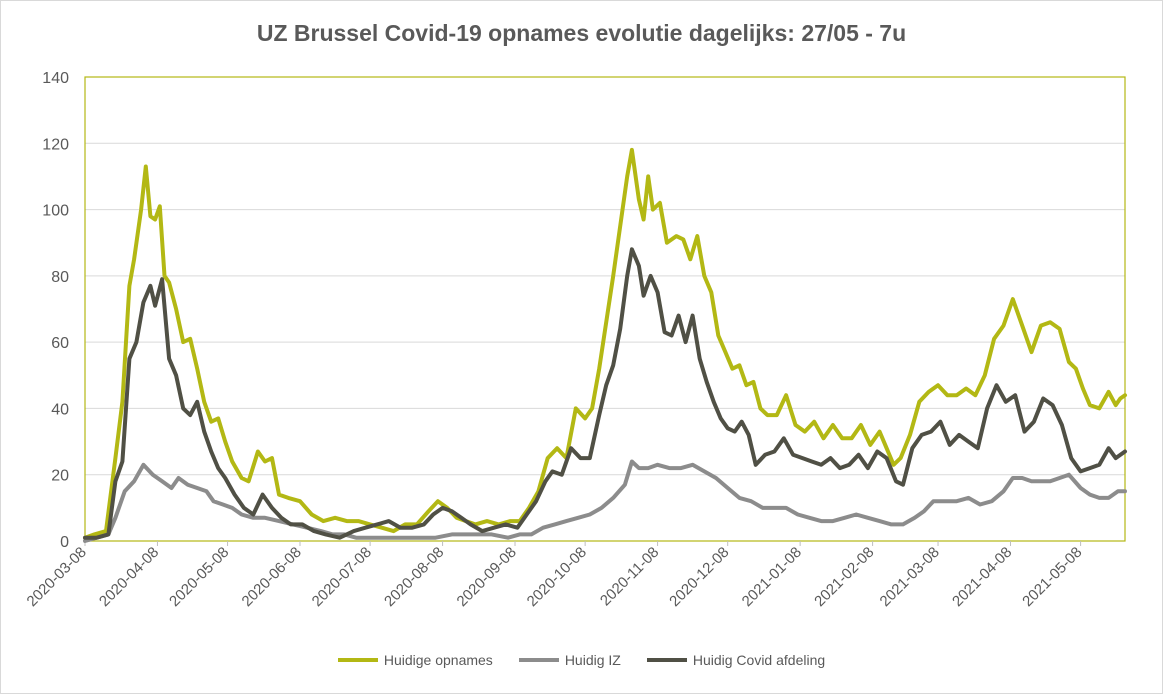 The image size is (1163, 694). Describe the element at coordinates (844, 577) in the screenshot. I see `x-tick-label: 2021-02-08` at that location.